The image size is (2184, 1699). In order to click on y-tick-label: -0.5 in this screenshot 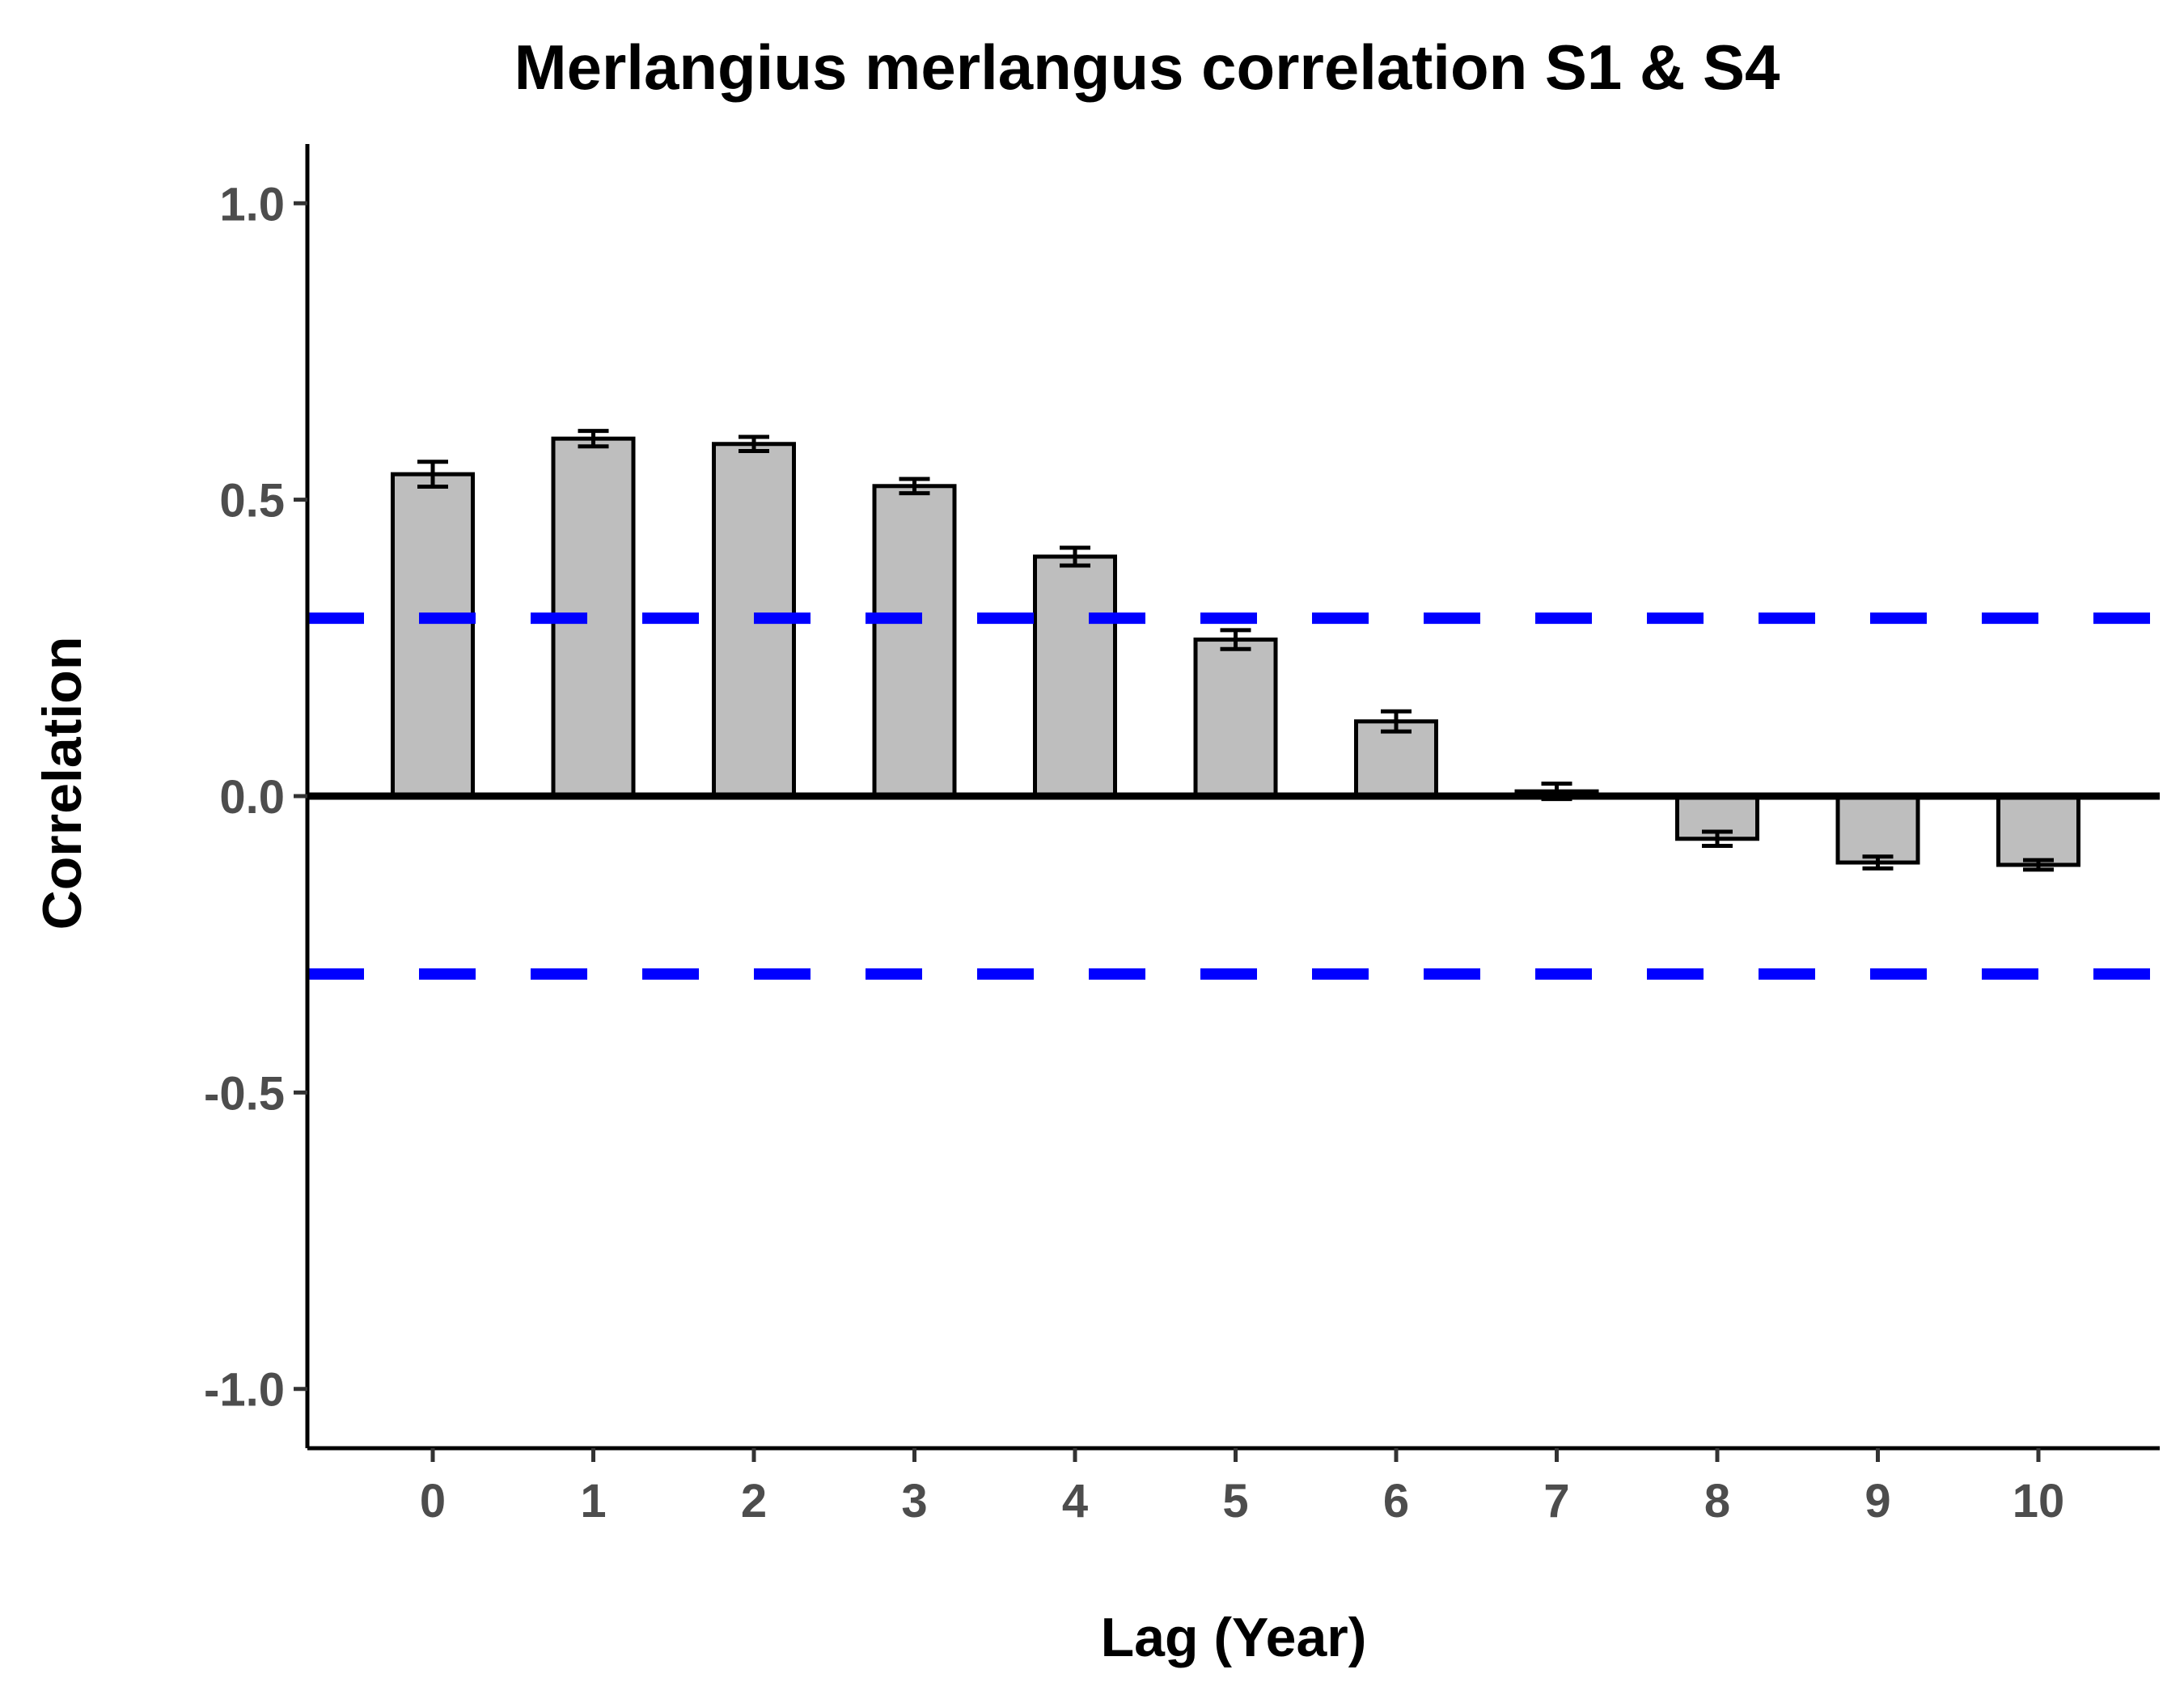, I will do `click(244, 1093)`.